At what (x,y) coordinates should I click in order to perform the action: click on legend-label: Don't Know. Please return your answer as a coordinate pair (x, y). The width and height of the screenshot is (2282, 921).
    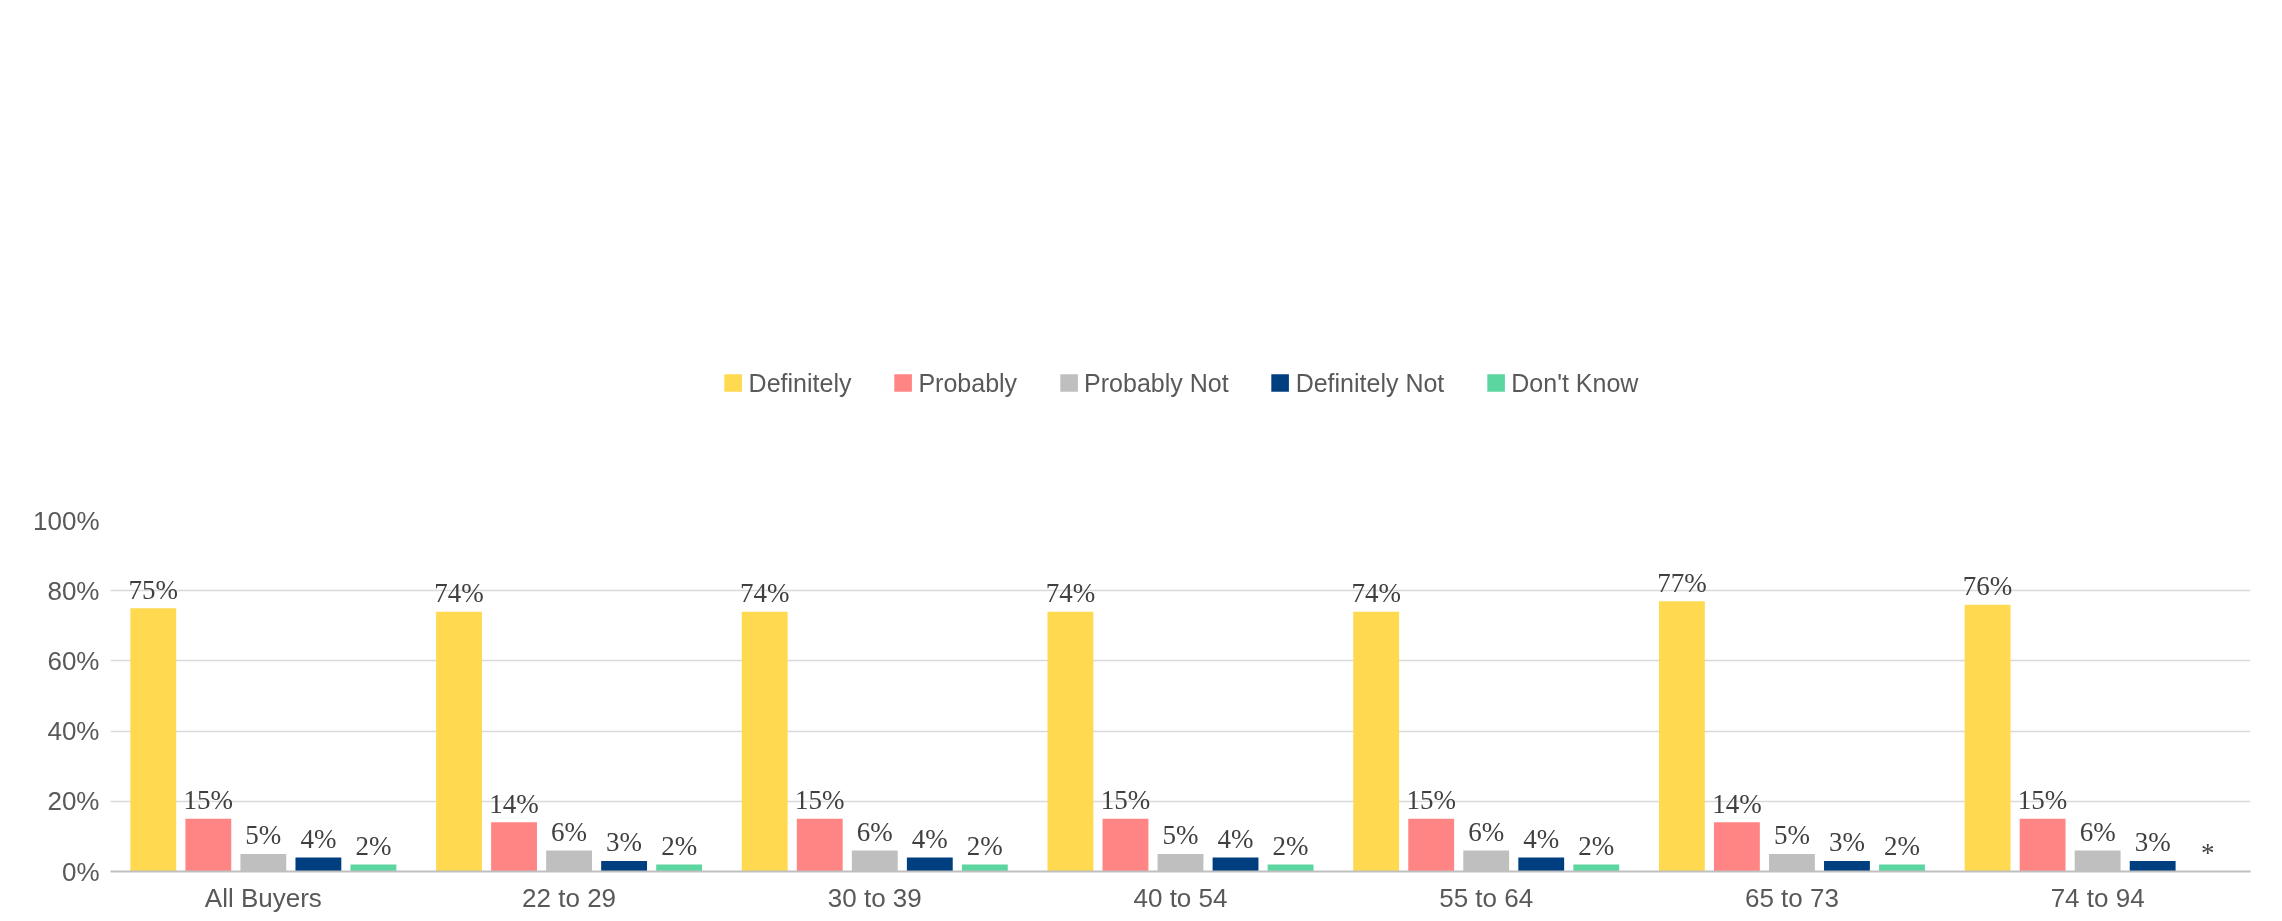
    Looking at the image, I should click on (1575, 383).